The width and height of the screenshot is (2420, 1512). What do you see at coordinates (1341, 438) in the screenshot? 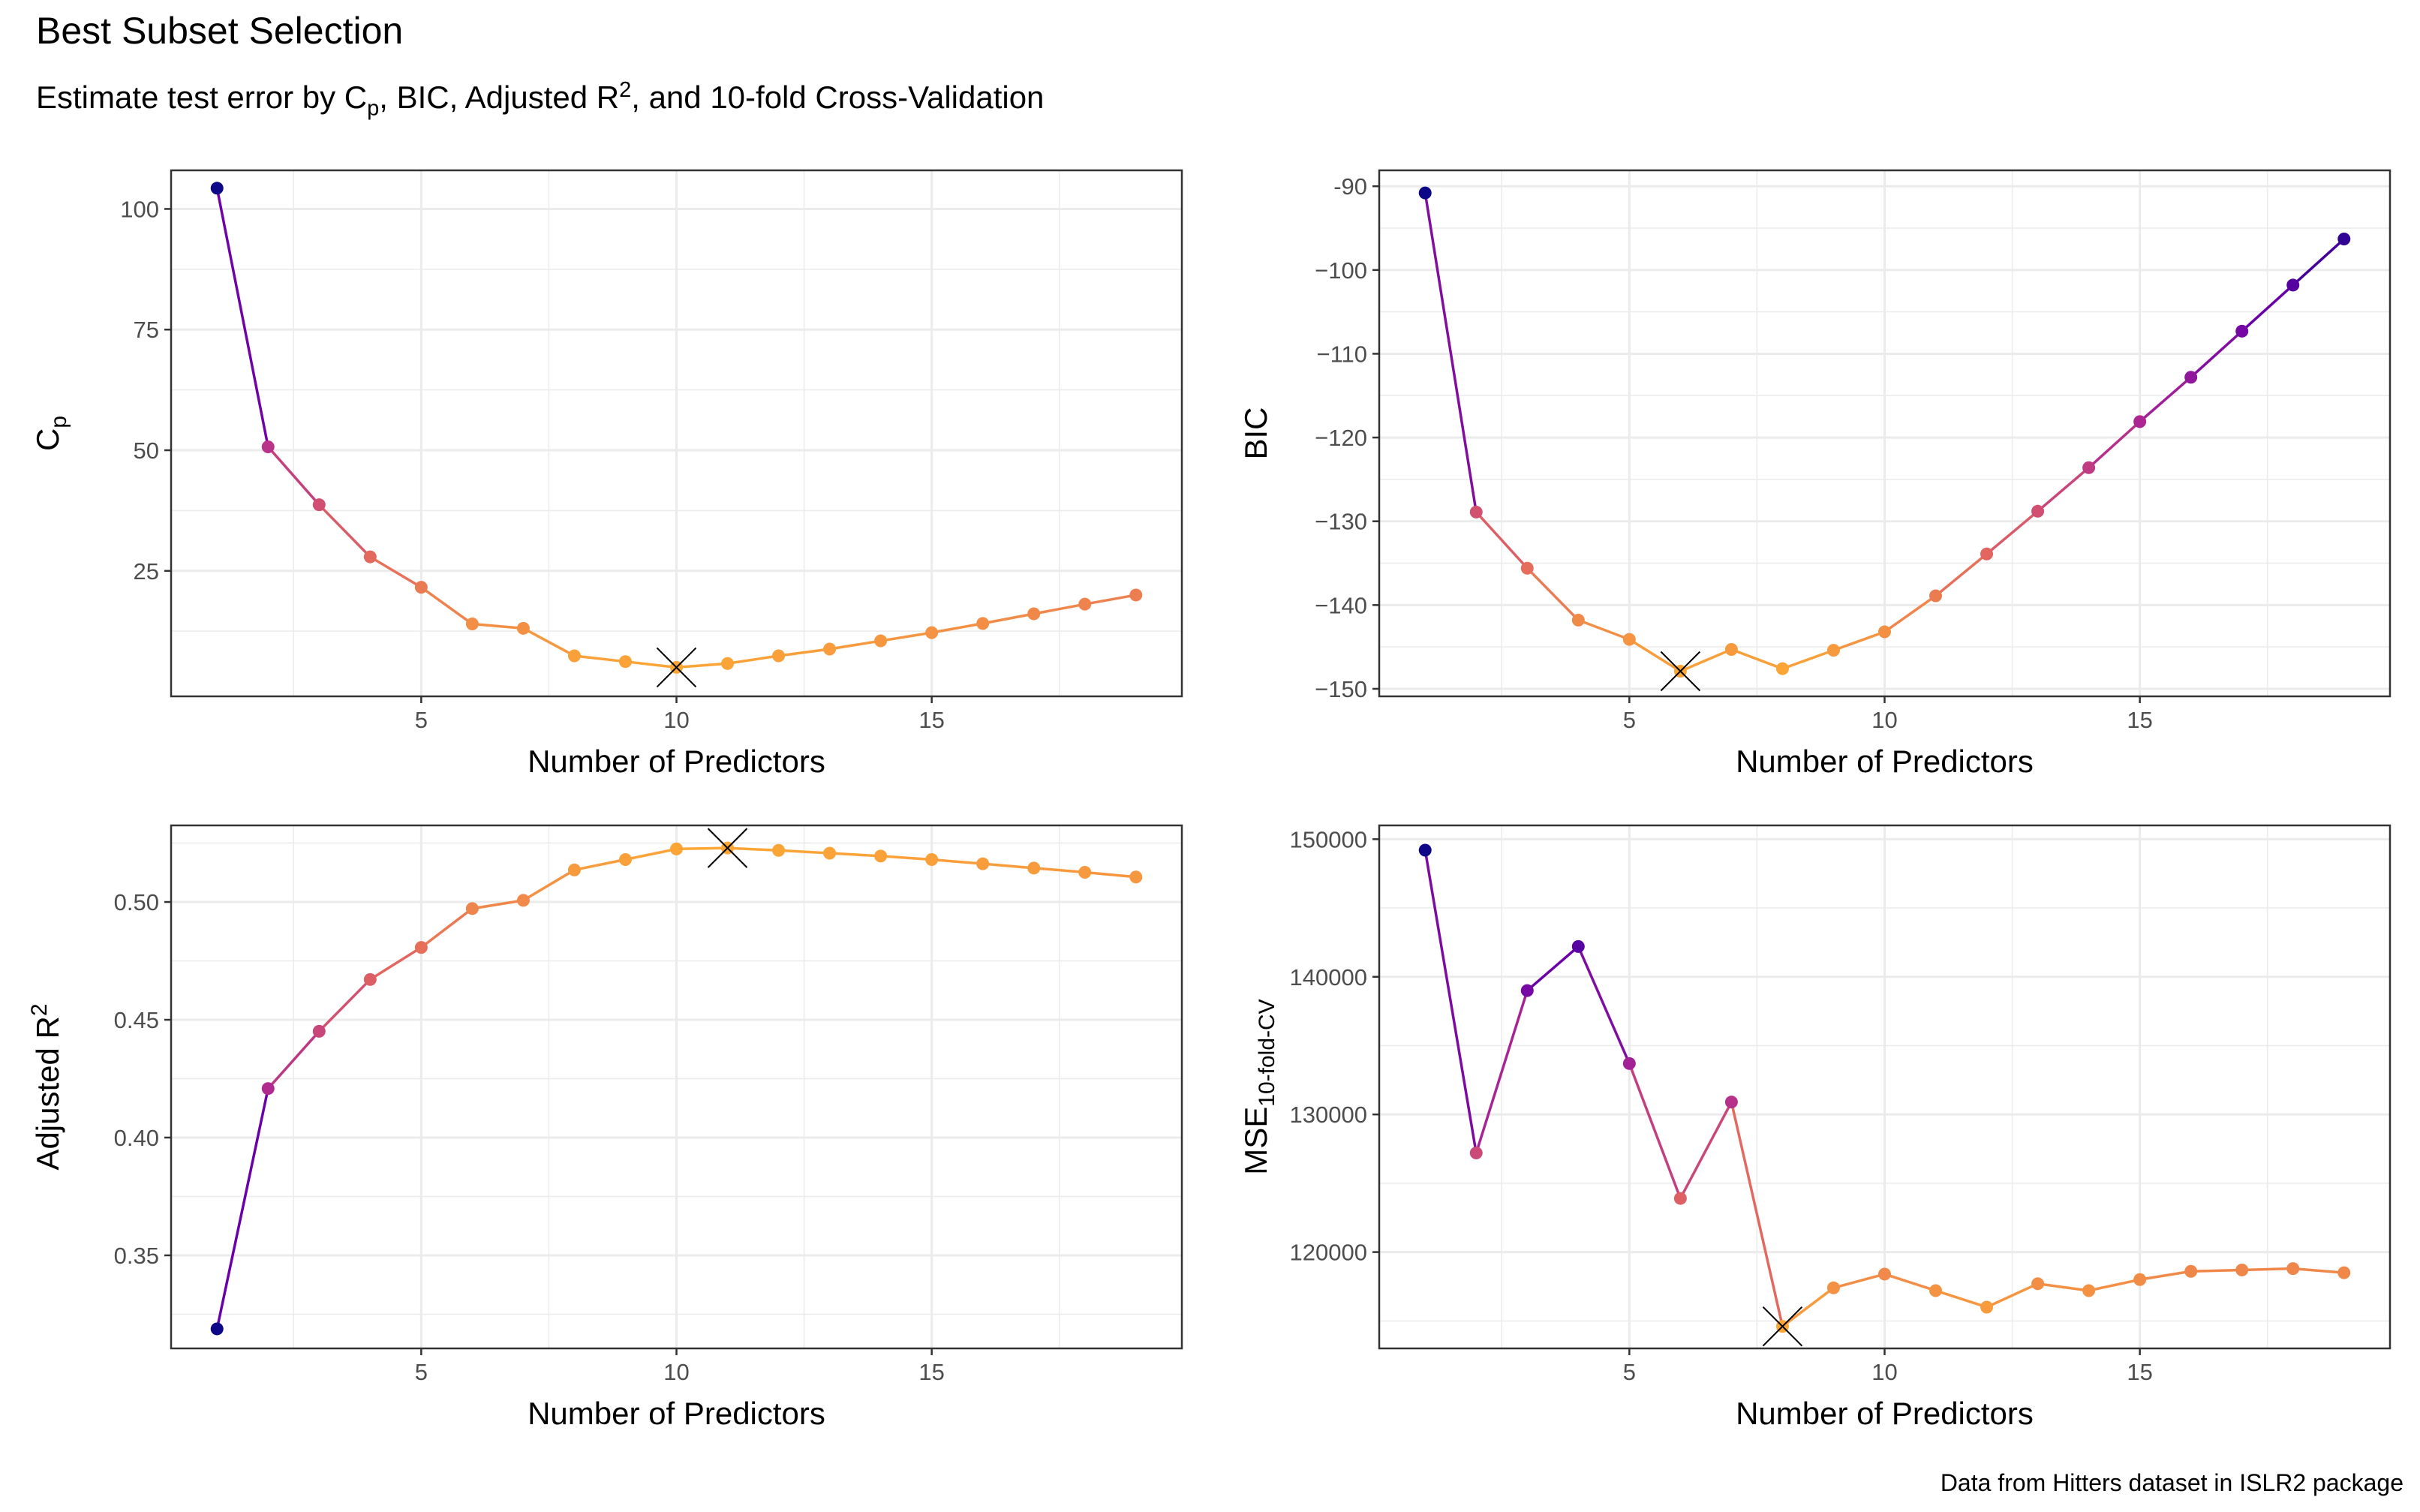
I see `y-tick-label: −120` at bounding box center [1341, 438].